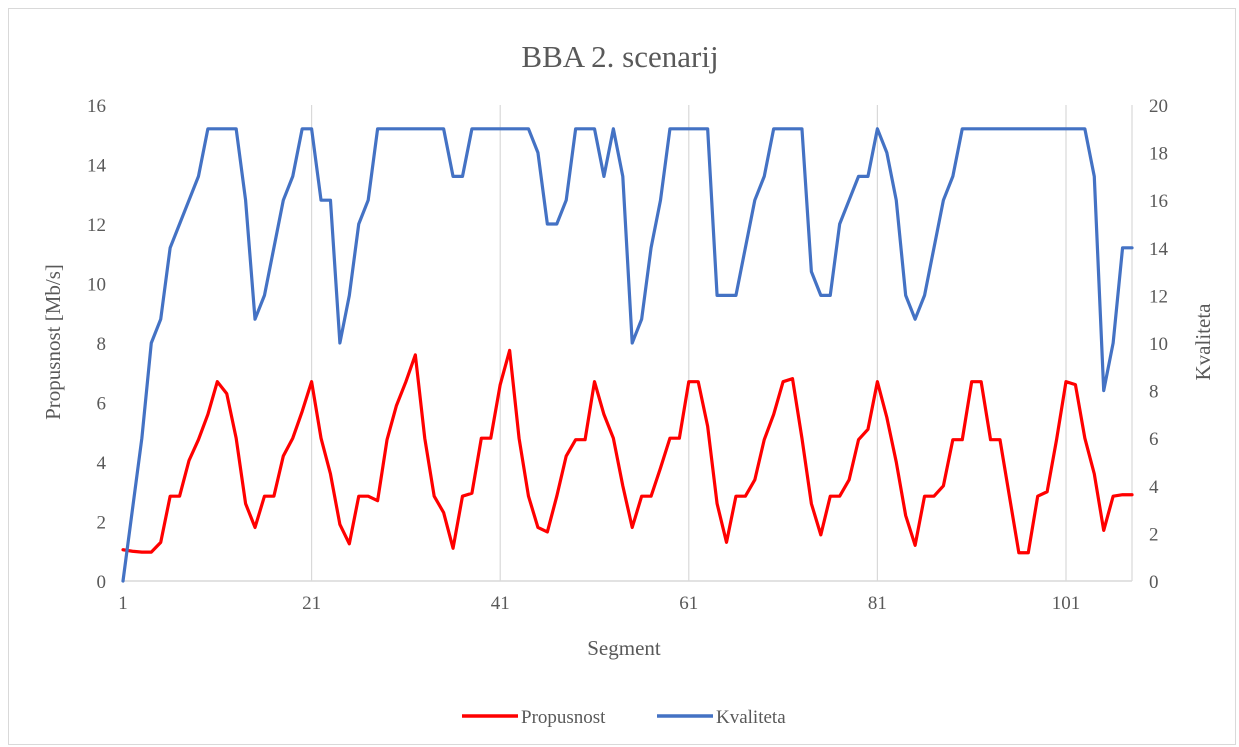  I want to click on y-tick-label: 2, so click(102, 523).